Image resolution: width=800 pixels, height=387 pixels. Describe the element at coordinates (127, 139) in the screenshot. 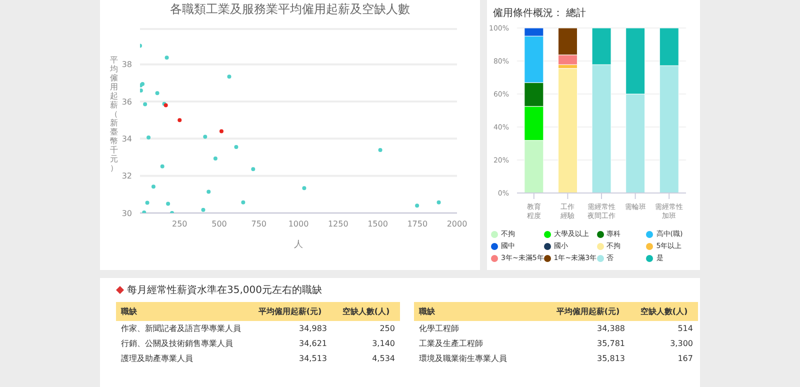

I see `y-tick-label: 34` at that location.